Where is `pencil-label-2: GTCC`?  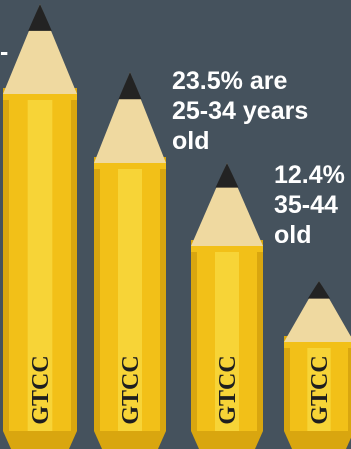 pencil-label-2: GTCC is located at coordinates (131, 389).